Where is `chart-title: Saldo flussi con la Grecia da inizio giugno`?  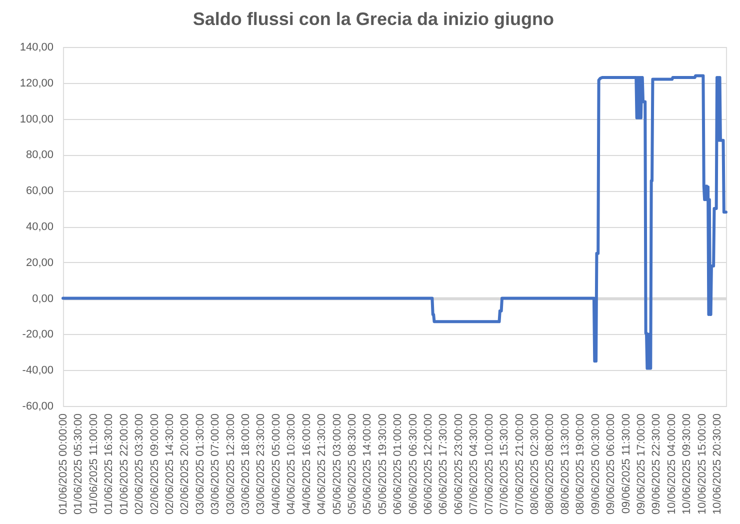
chart-title: Saldo flussi con la Grecia da inizio giugno is located at coordinates (373, 19).